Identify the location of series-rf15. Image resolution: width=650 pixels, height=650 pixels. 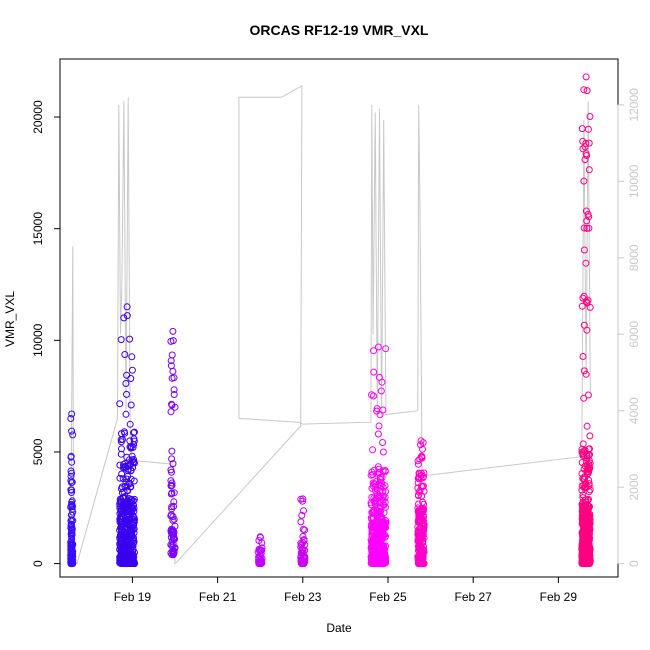
(260, 550).